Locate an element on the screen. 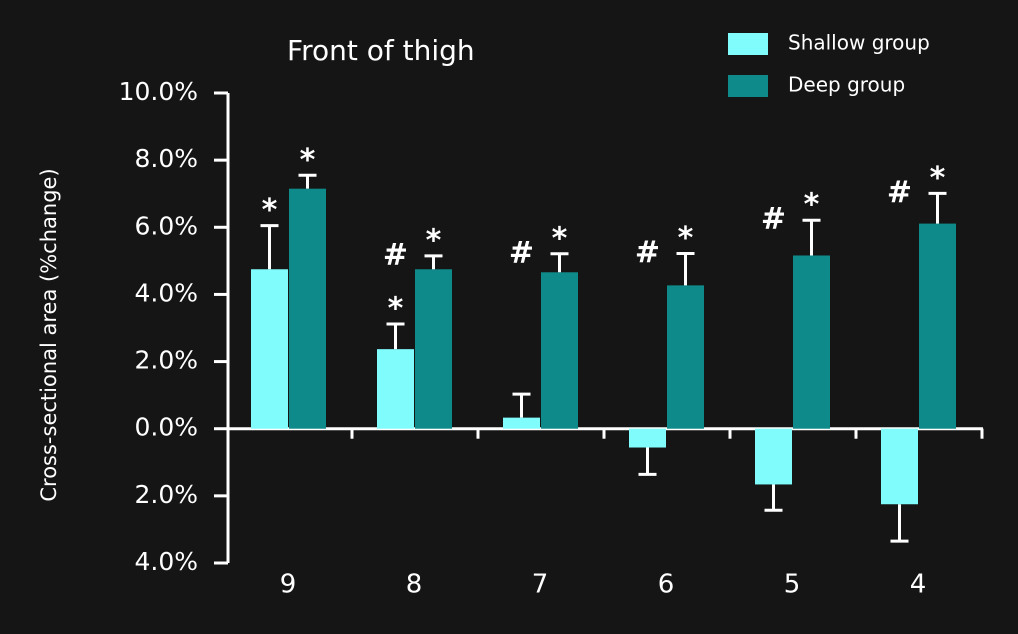 Image resolution: width=1018 pixels, height=634 pixels. legend-label: Deep group is located at coordinates (846, 85).